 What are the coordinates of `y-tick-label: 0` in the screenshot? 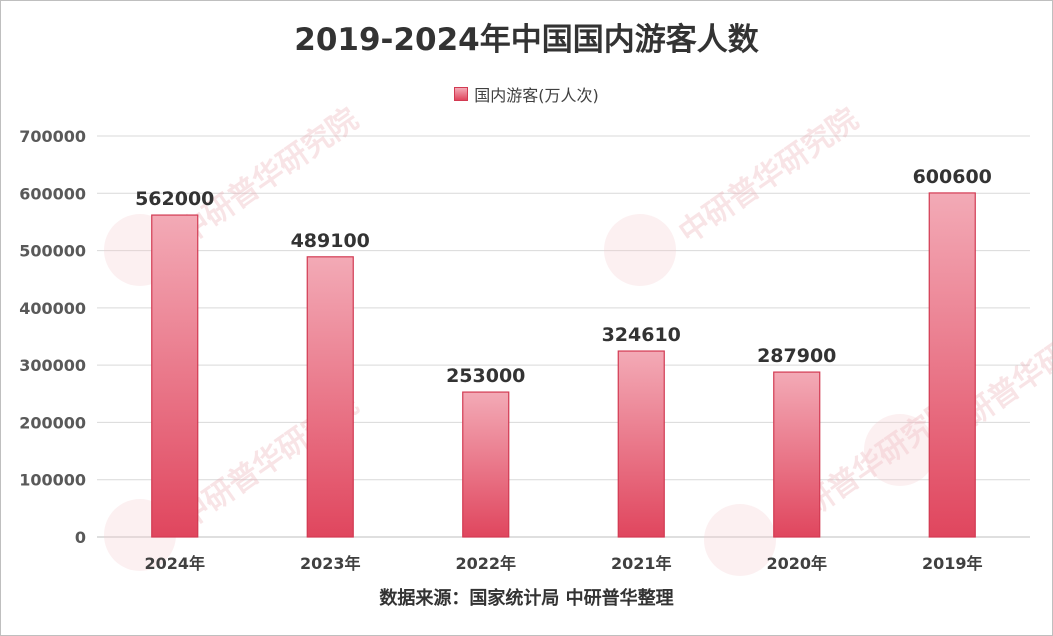 It's located at (80, 537).